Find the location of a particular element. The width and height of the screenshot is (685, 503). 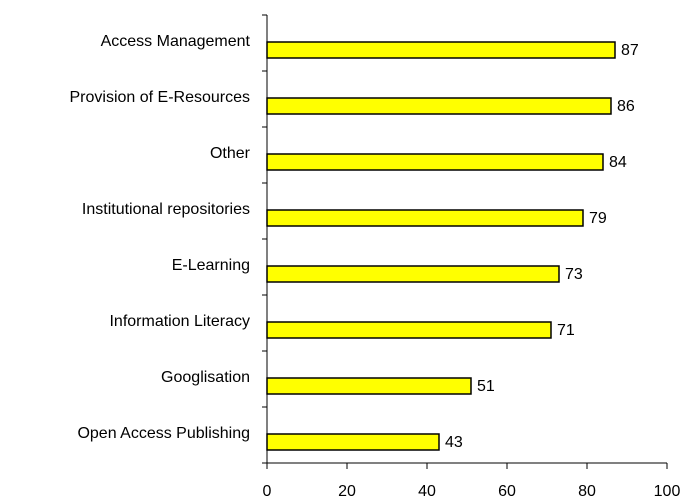

y-tick-label: E-Learning is located at coordinates (211, 265).